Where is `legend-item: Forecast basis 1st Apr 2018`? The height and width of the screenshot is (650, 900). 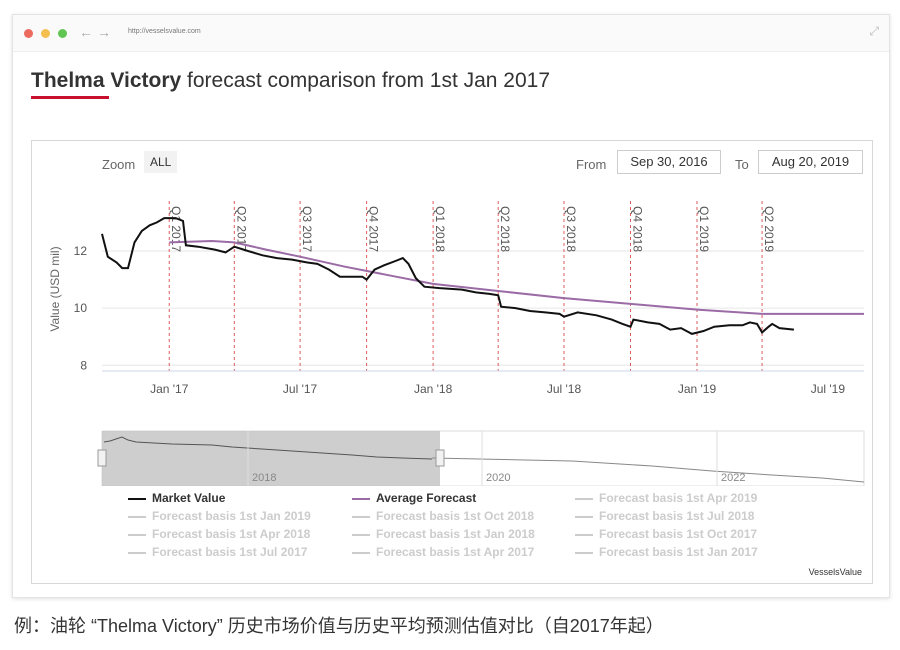
legend-item: Forecast basis 1st Apr 2018 is located at coordinates (219, 534).